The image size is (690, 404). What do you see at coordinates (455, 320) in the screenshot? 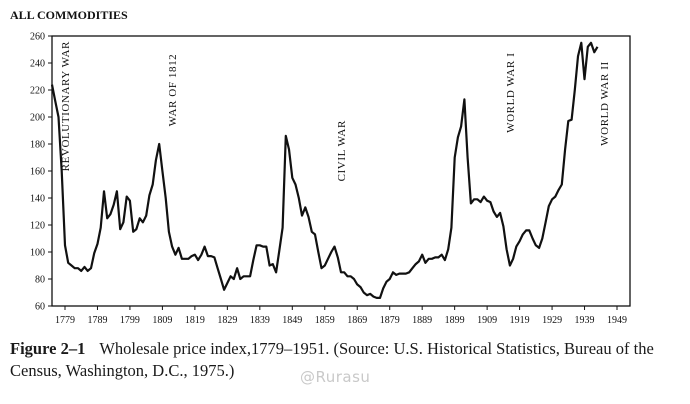
I see `x-tick-label: 1899` at bounding box center [455, 320].